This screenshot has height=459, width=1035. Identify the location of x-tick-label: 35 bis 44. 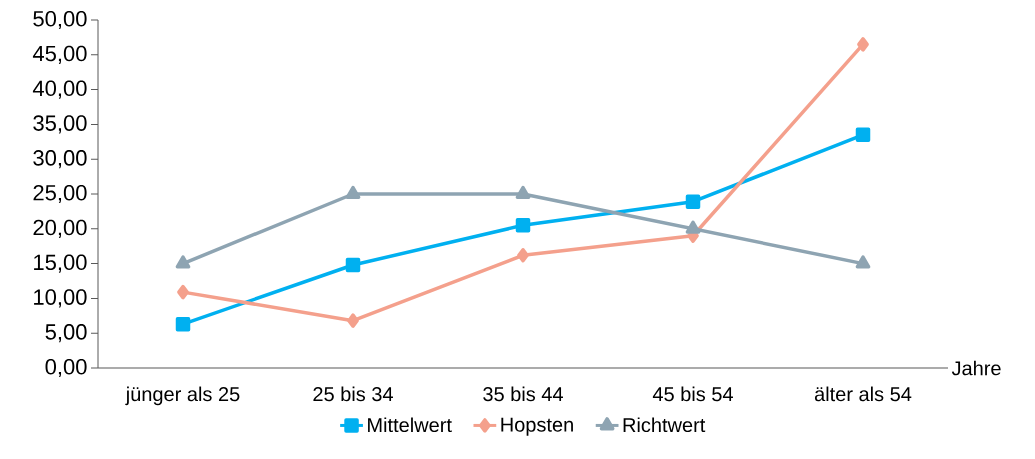
(523, 394).